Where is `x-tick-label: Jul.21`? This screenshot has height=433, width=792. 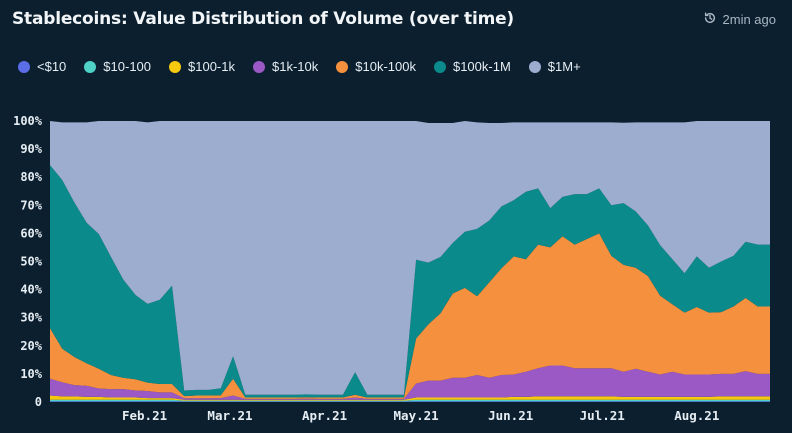 x-tick-label: Jul.21 is located at coordinates (602, 415).